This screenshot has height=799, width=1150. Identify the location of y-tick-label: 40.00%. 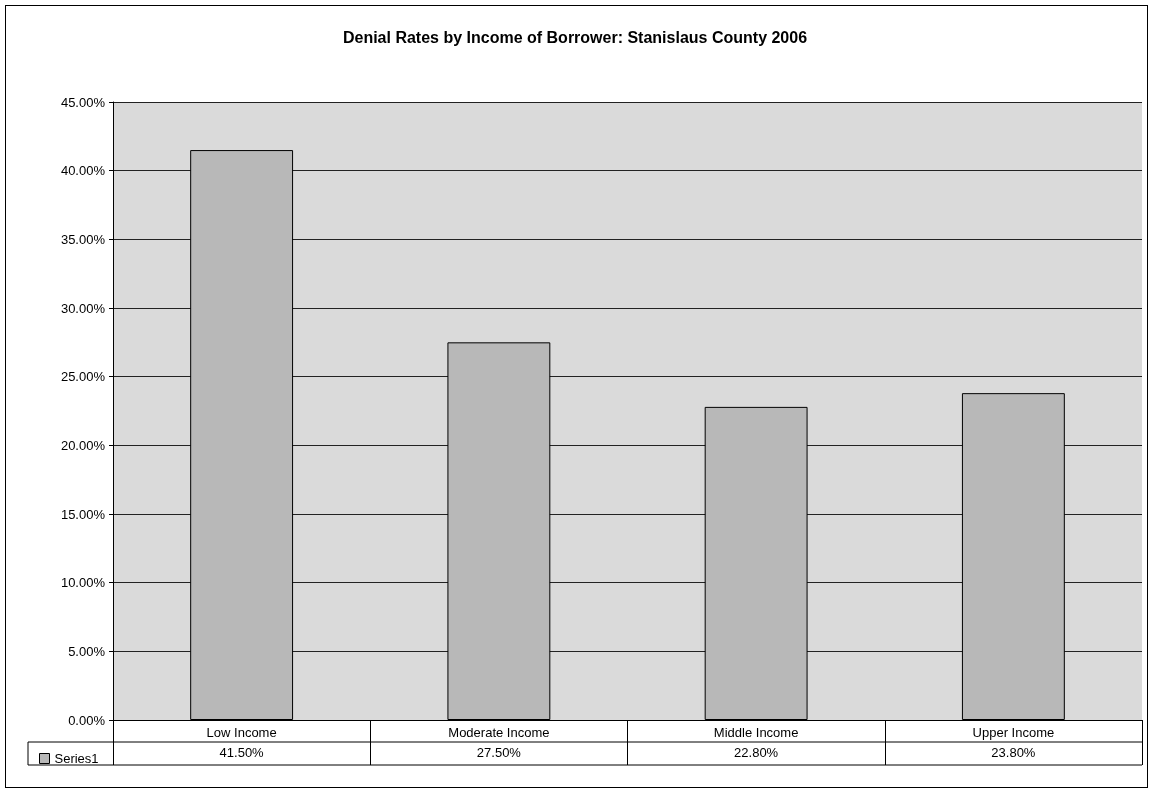
(83, 171).